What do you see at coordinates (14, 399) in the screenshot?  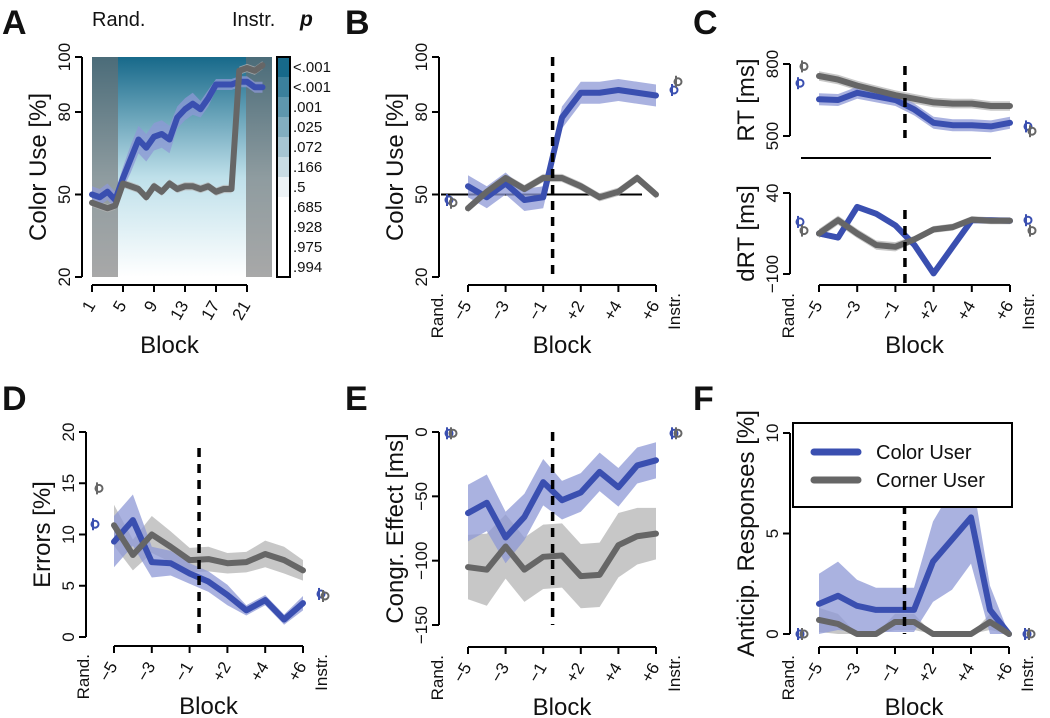 I see `panel-letter: D` at bounding box center [14, 399].